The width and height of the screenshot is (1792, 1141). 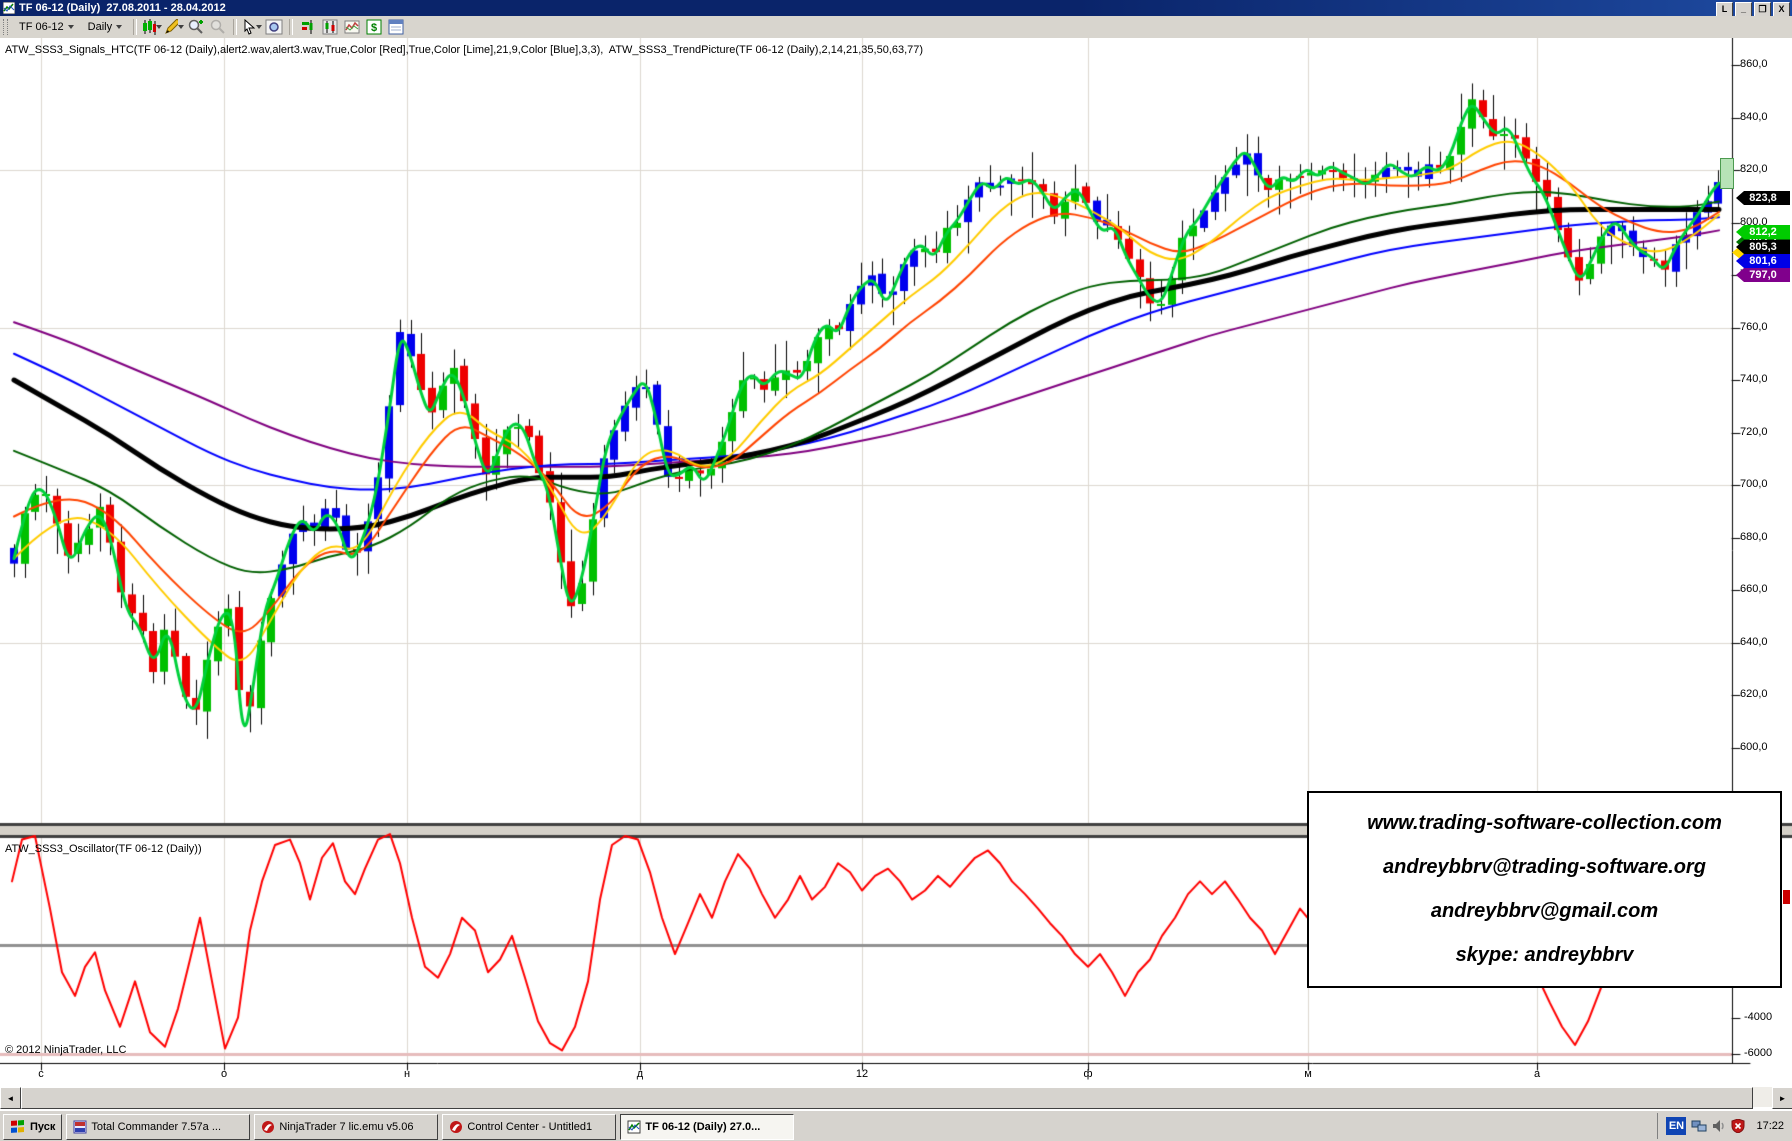 I want to click on taskbar-button-label: Control Center - Untitled1, so click(x=530, y=1126).